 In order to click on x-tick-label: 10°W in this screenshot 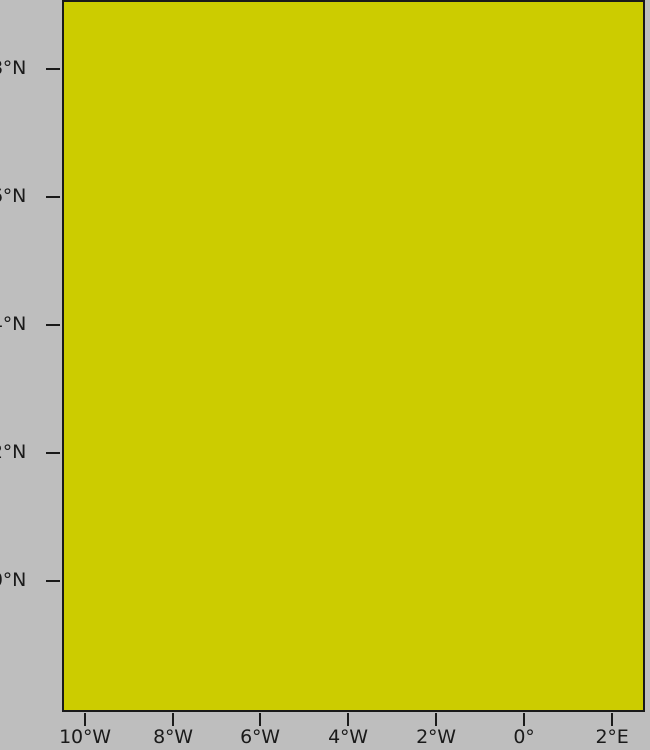, I will do `click(85, 737)`.